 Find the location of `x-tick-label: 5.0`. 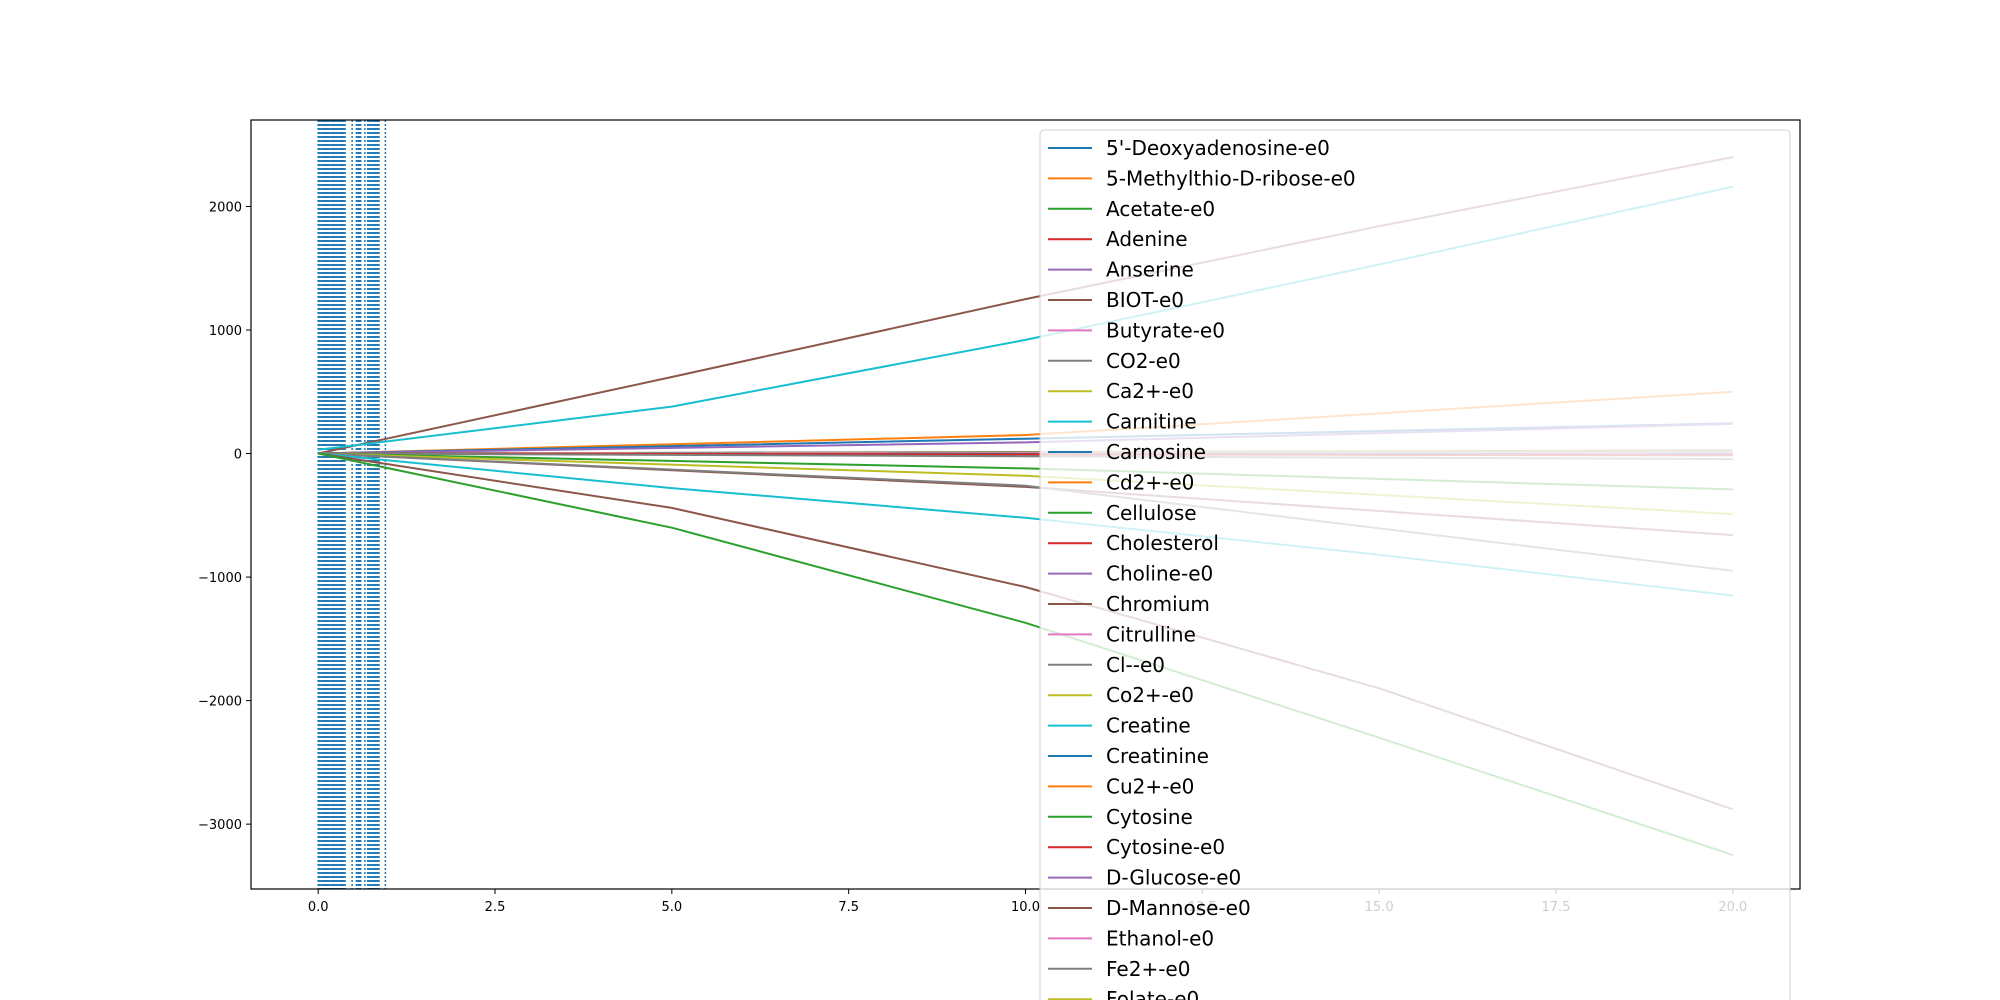

x-tick-label: 5.0 is located at coordinates (672, 907).